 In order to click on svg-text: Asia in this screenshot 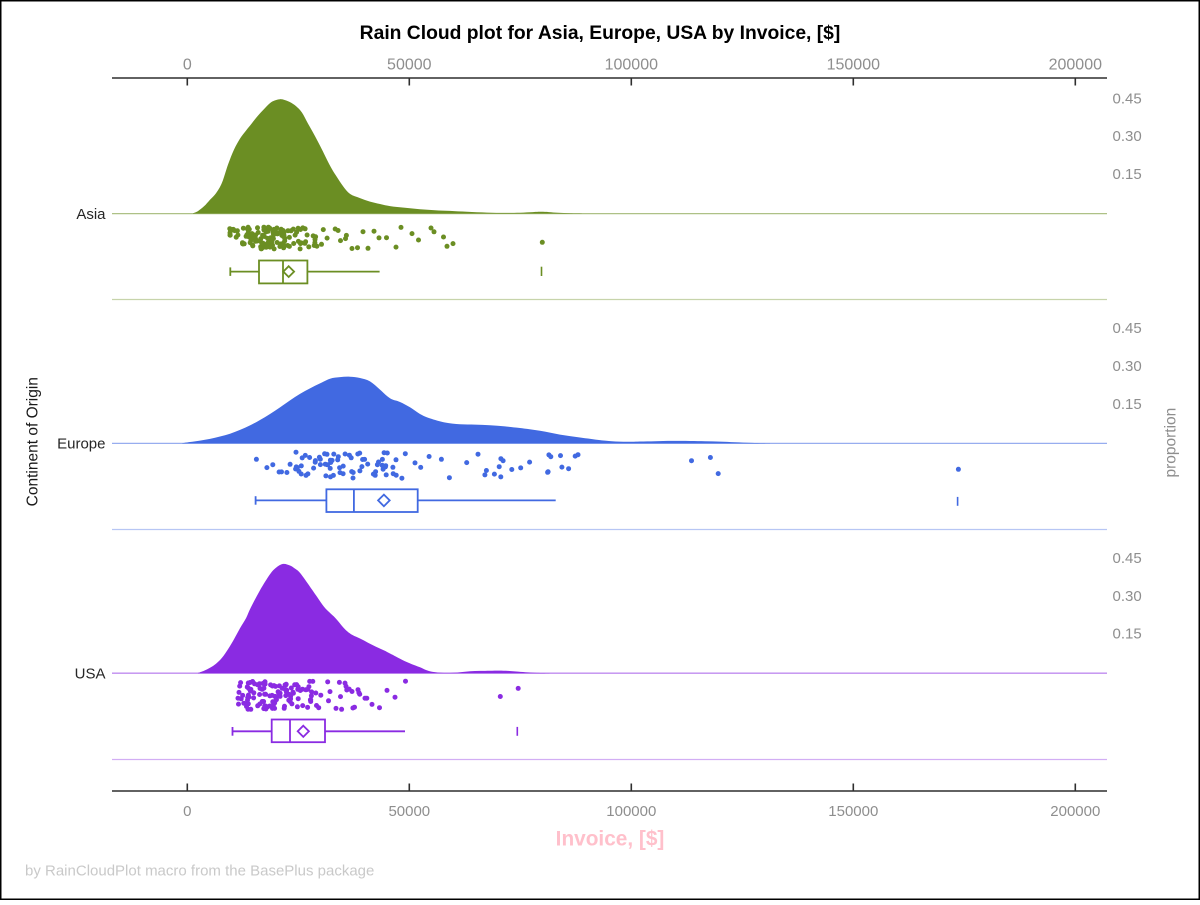, I will do `click(91, 214)`.